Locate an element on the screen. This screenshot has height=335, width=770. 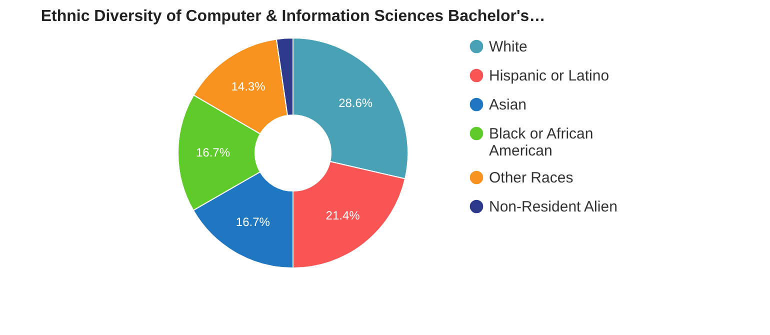
legend-label: White is located at coordinates (508, 47).